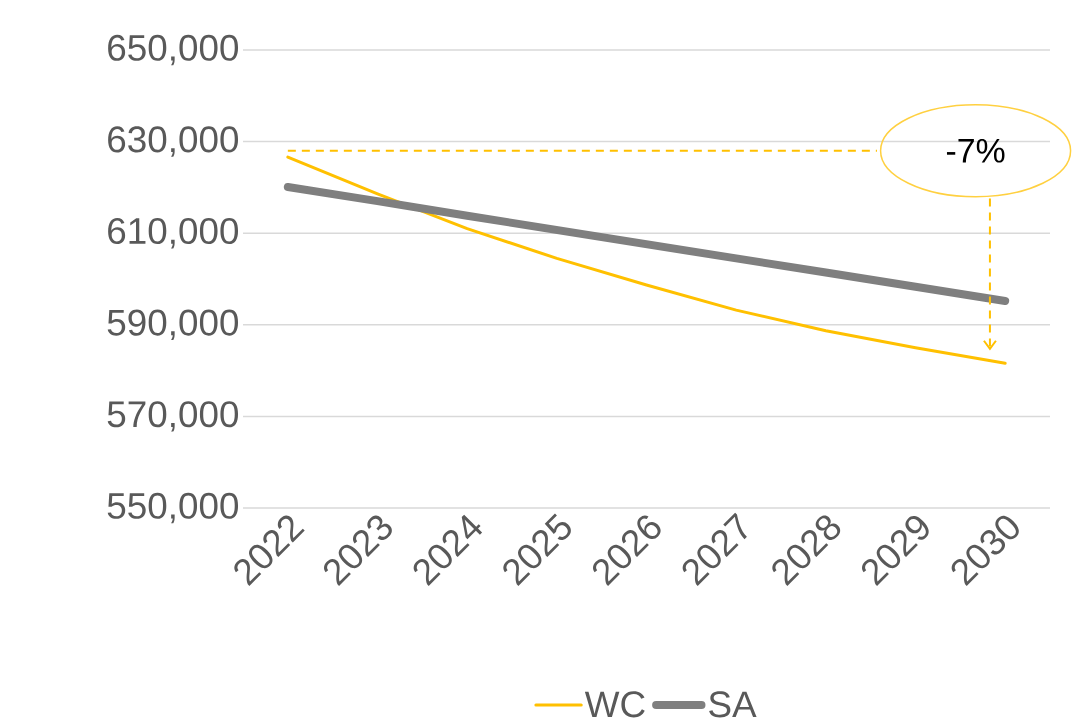  I want to click on y-tick-label: 610,000, so click(173, 233).